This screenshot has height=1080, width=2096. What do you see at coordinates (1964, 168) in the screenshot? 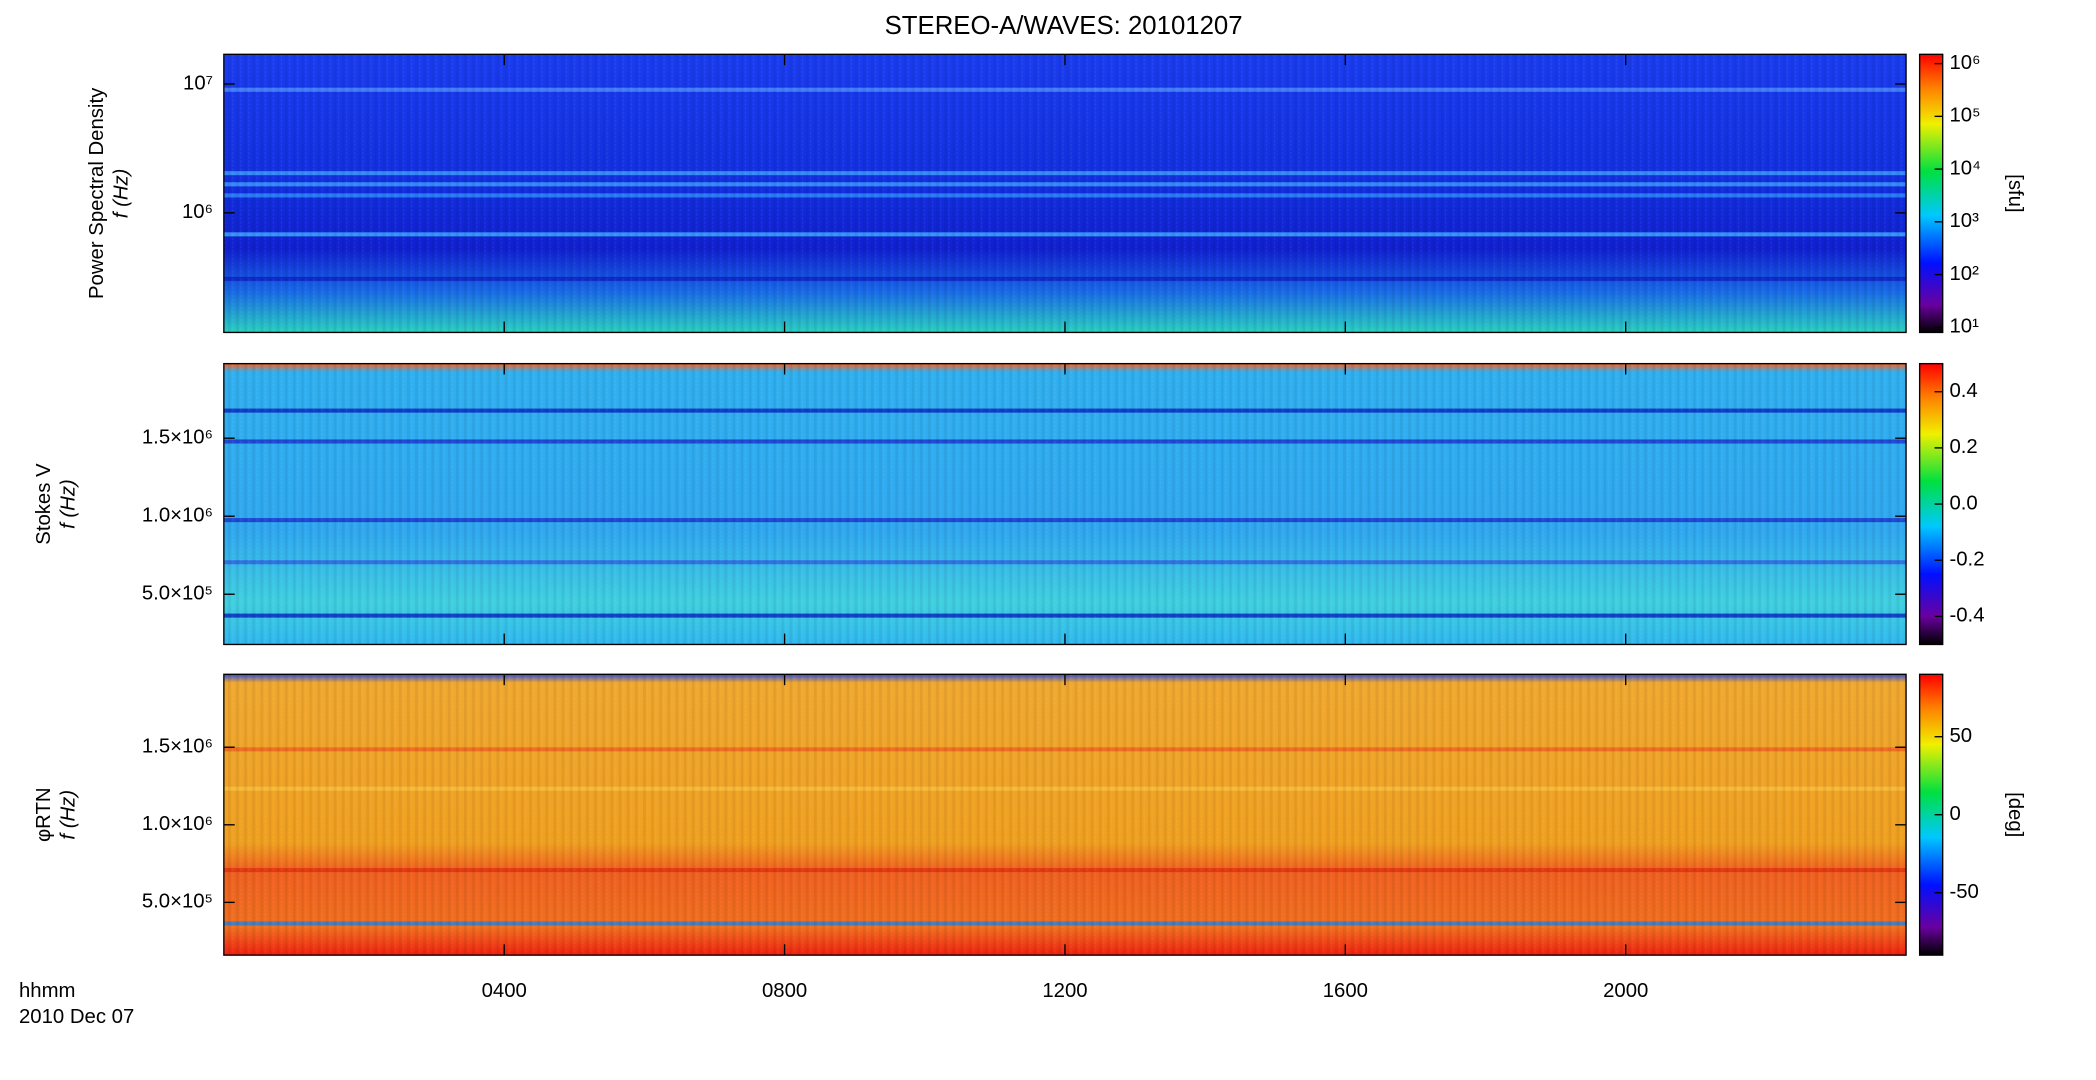
I see `colorbar-tick-label: 10⁴` at bounding box center [1964, 168].